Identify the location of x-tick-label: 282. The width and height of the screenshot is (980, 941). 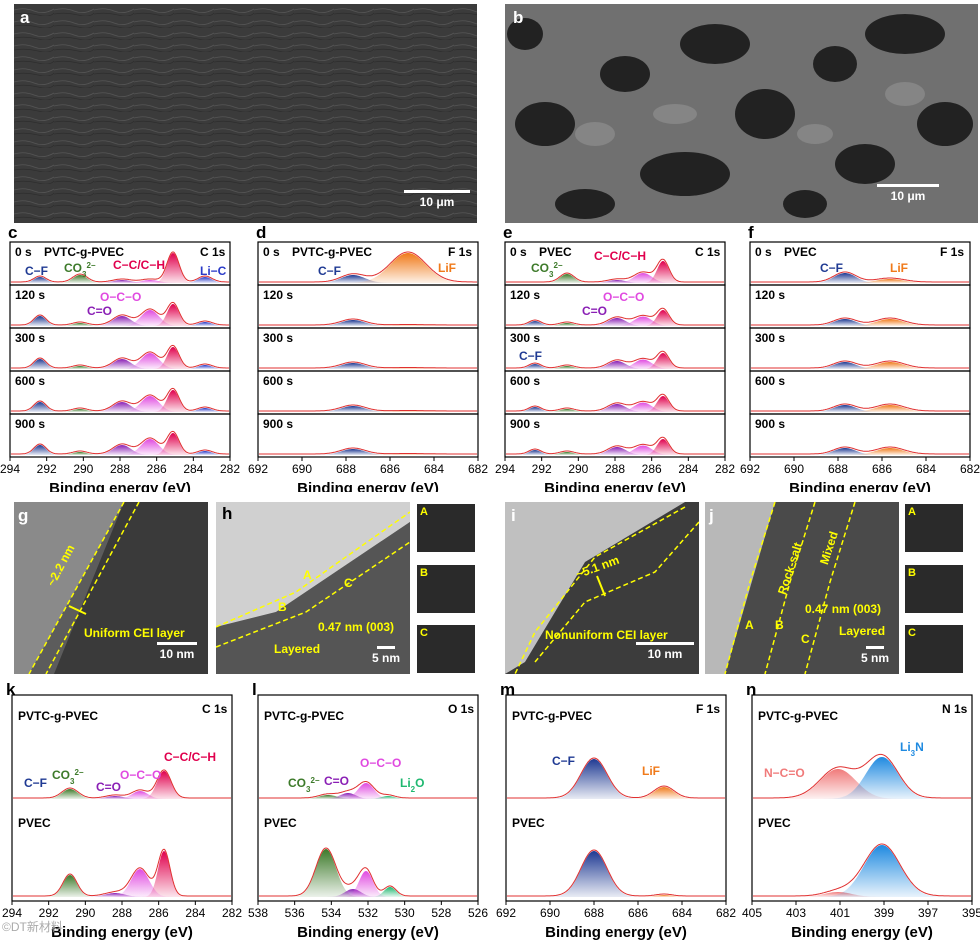
(232, 913).